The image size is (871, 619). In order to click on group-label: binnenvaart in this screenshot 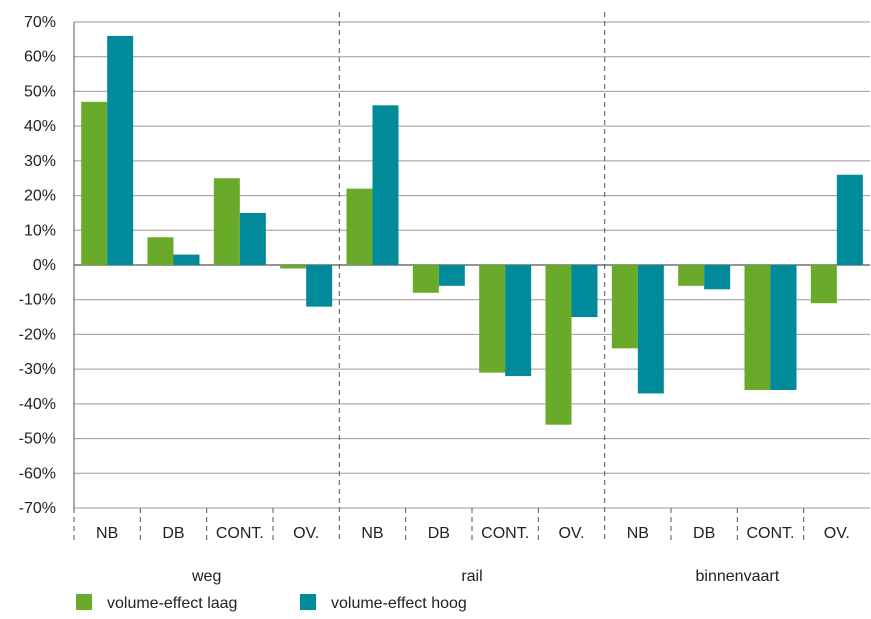, I will do `click(738, 576)`.